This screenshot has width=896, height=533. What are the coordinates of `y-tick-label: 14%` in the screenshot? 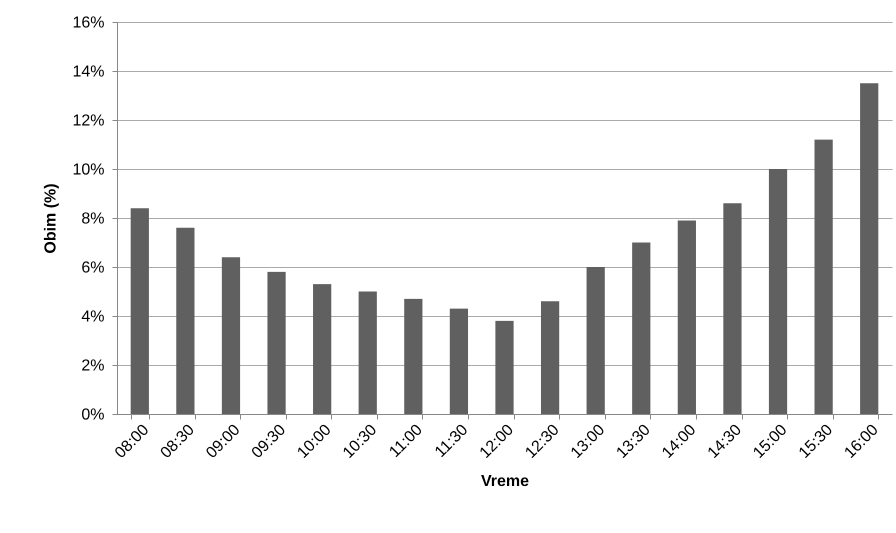 It's located at (88, 72).